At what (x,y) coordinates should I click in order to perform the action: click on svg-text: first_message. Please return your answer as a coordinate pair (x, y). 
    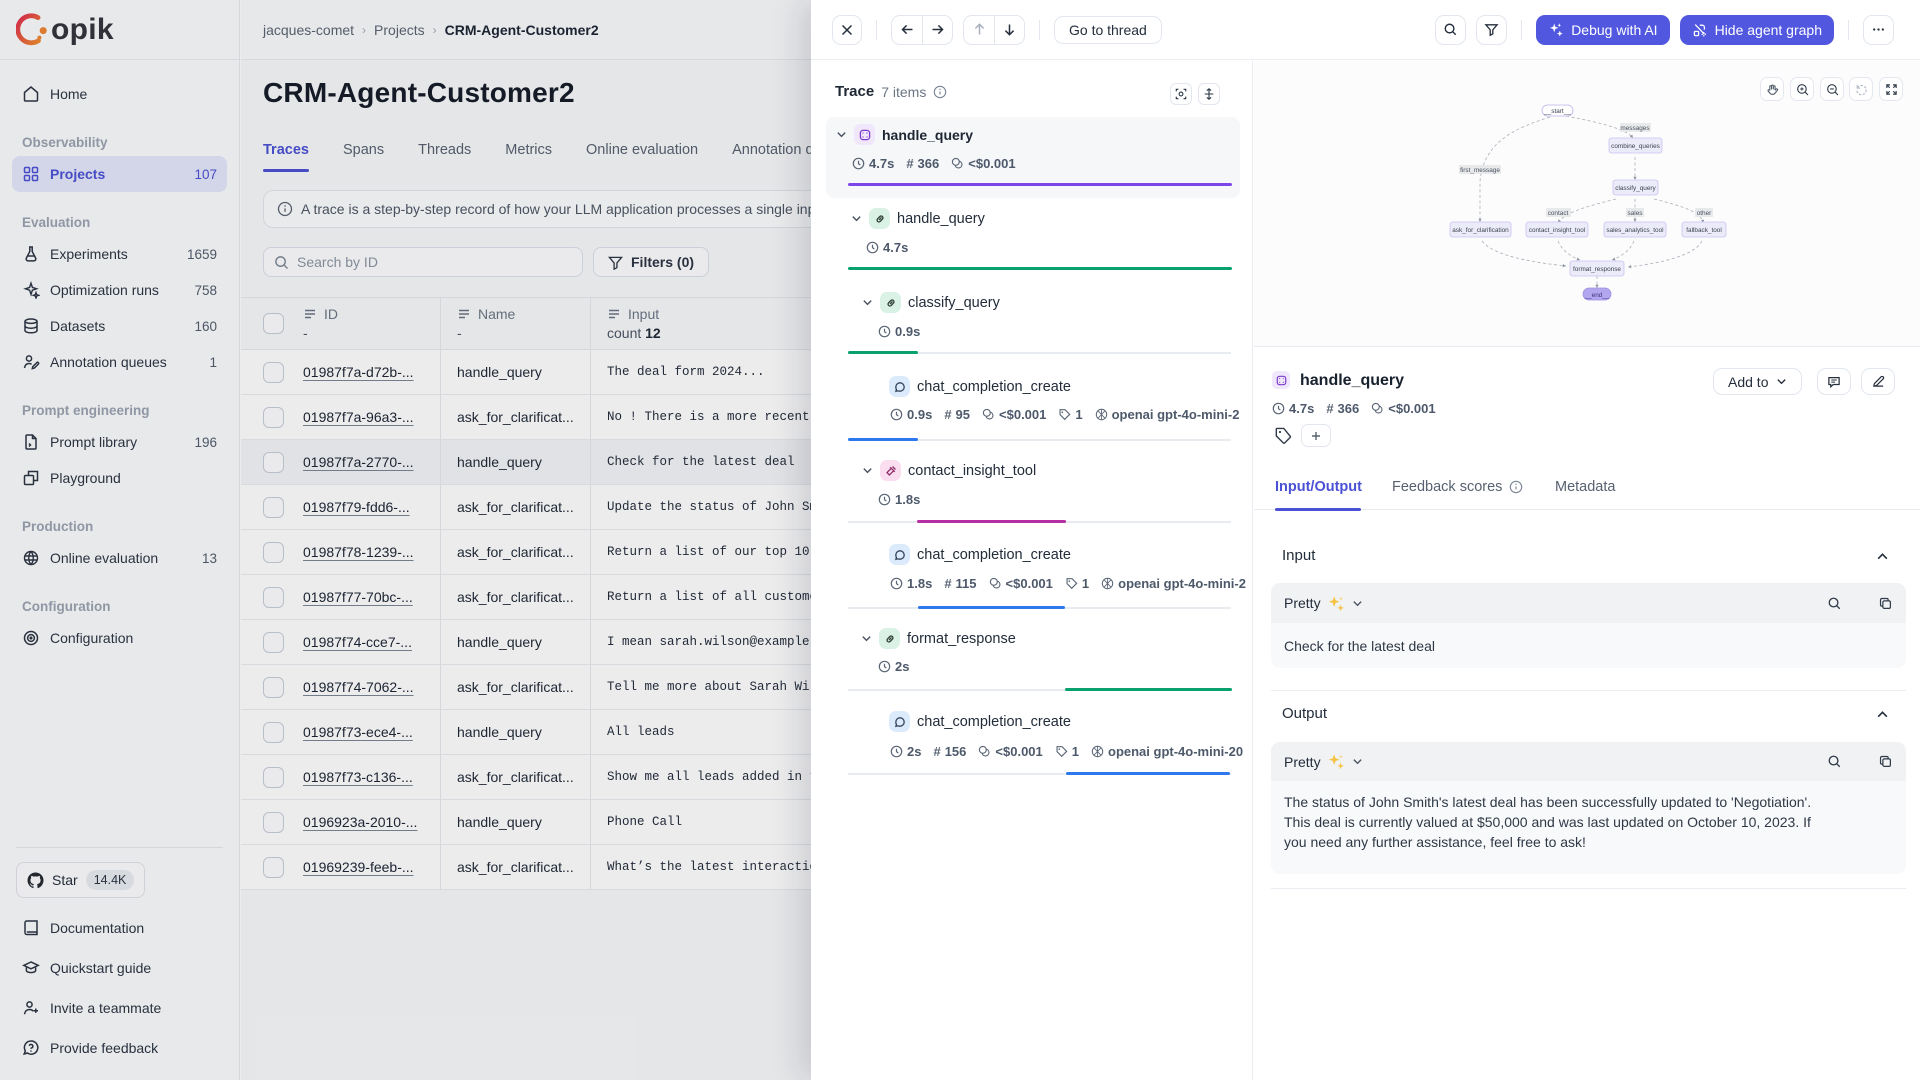
    Looking at the image, I should click on (1480, 170).